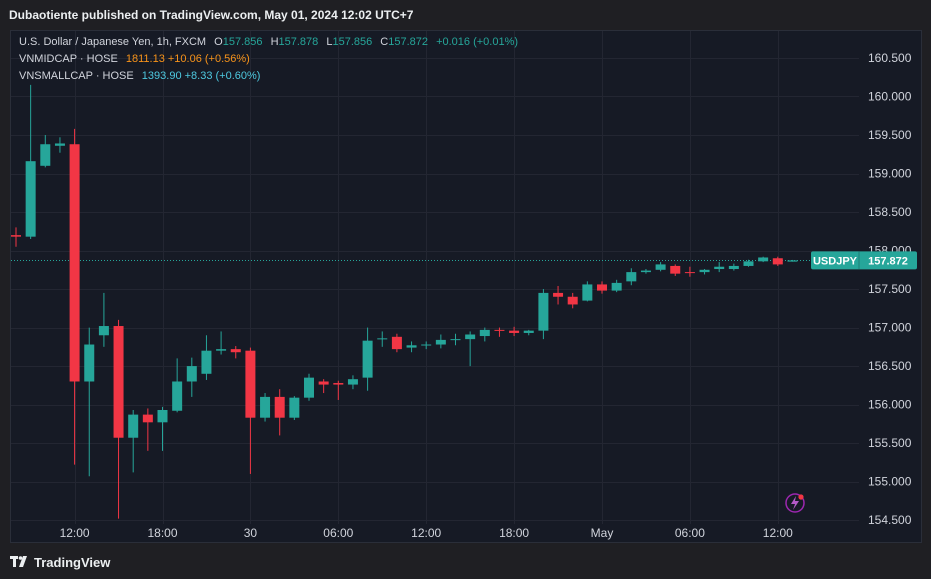 This screenshot has height=579, width=931. I want to click on y-tick-label: 160.000, so click(890, 96).